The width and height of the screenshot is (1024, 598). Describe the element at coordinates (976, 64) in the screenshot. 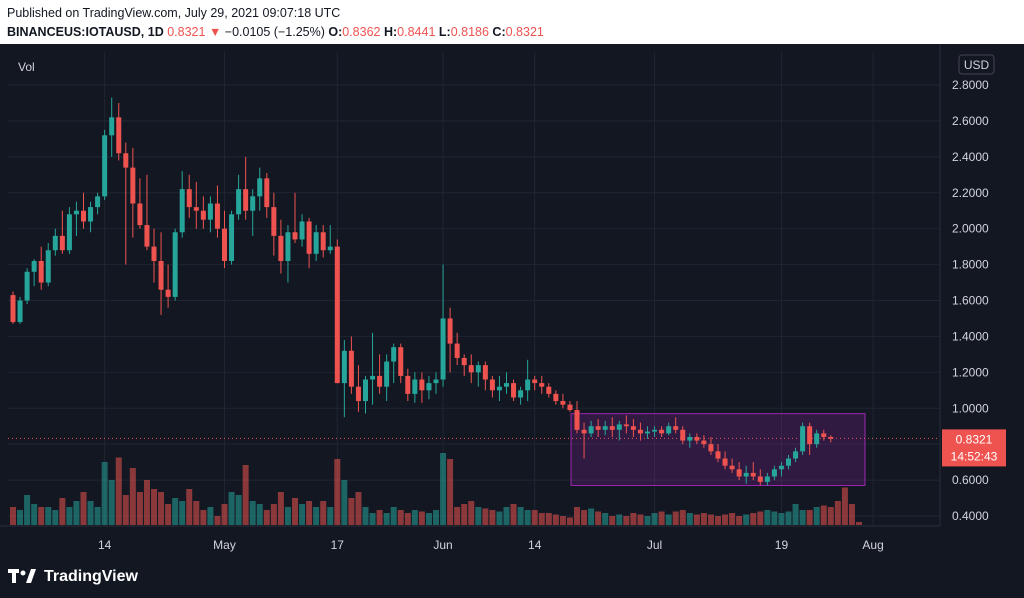

I see `currency-badge: USD` at that location.